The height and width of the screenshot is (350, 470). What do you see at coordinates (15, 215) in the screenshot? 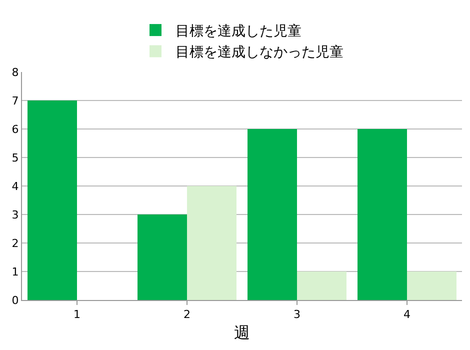
I see `y-tick-label: 3` at bounding box center [15, 215].